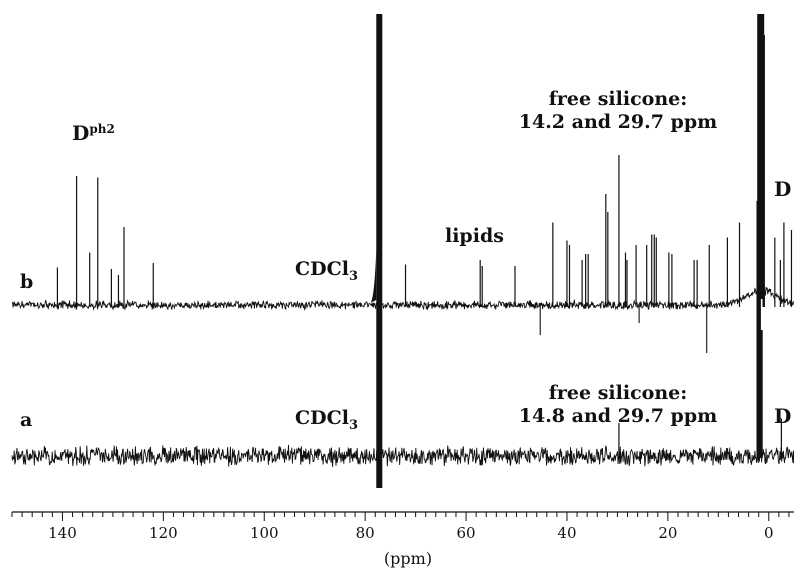  I want to click on x-tick-label: 80, so click(365, 533).